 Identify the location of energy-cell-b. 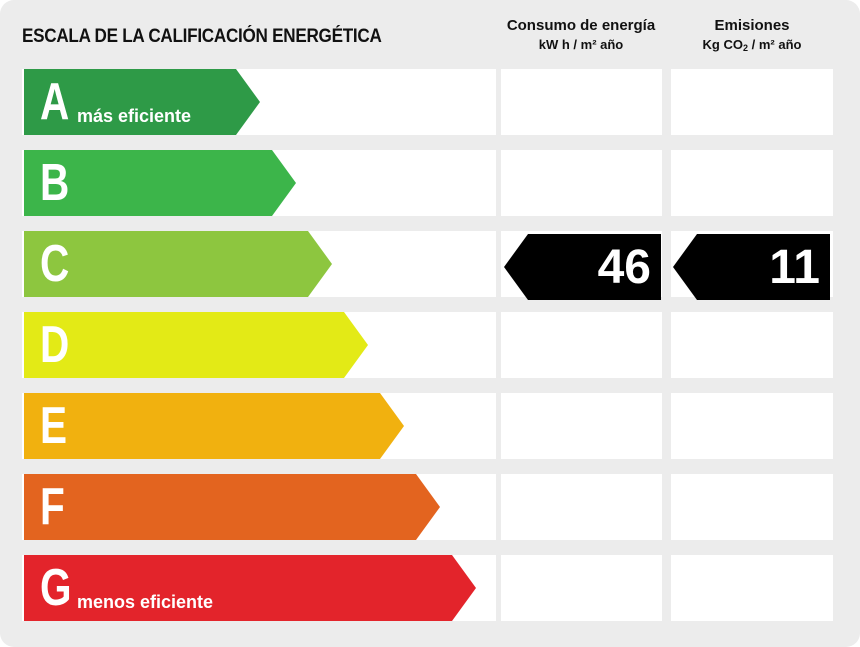
(581, 183).